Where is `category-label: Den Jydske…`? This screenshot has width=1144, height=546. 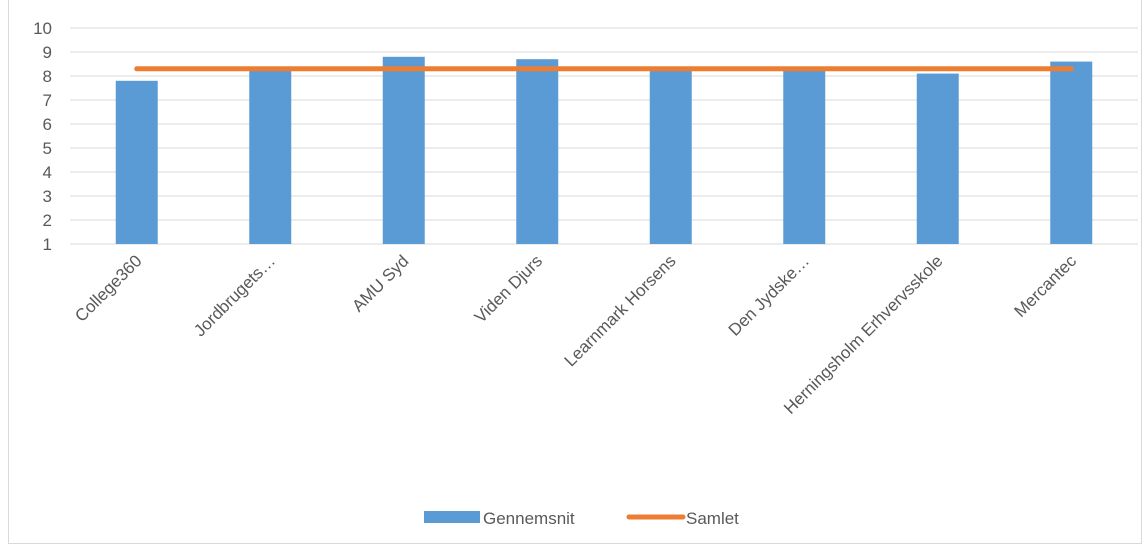
category-label: Den Jydske… is located at coordinates (769, 295).